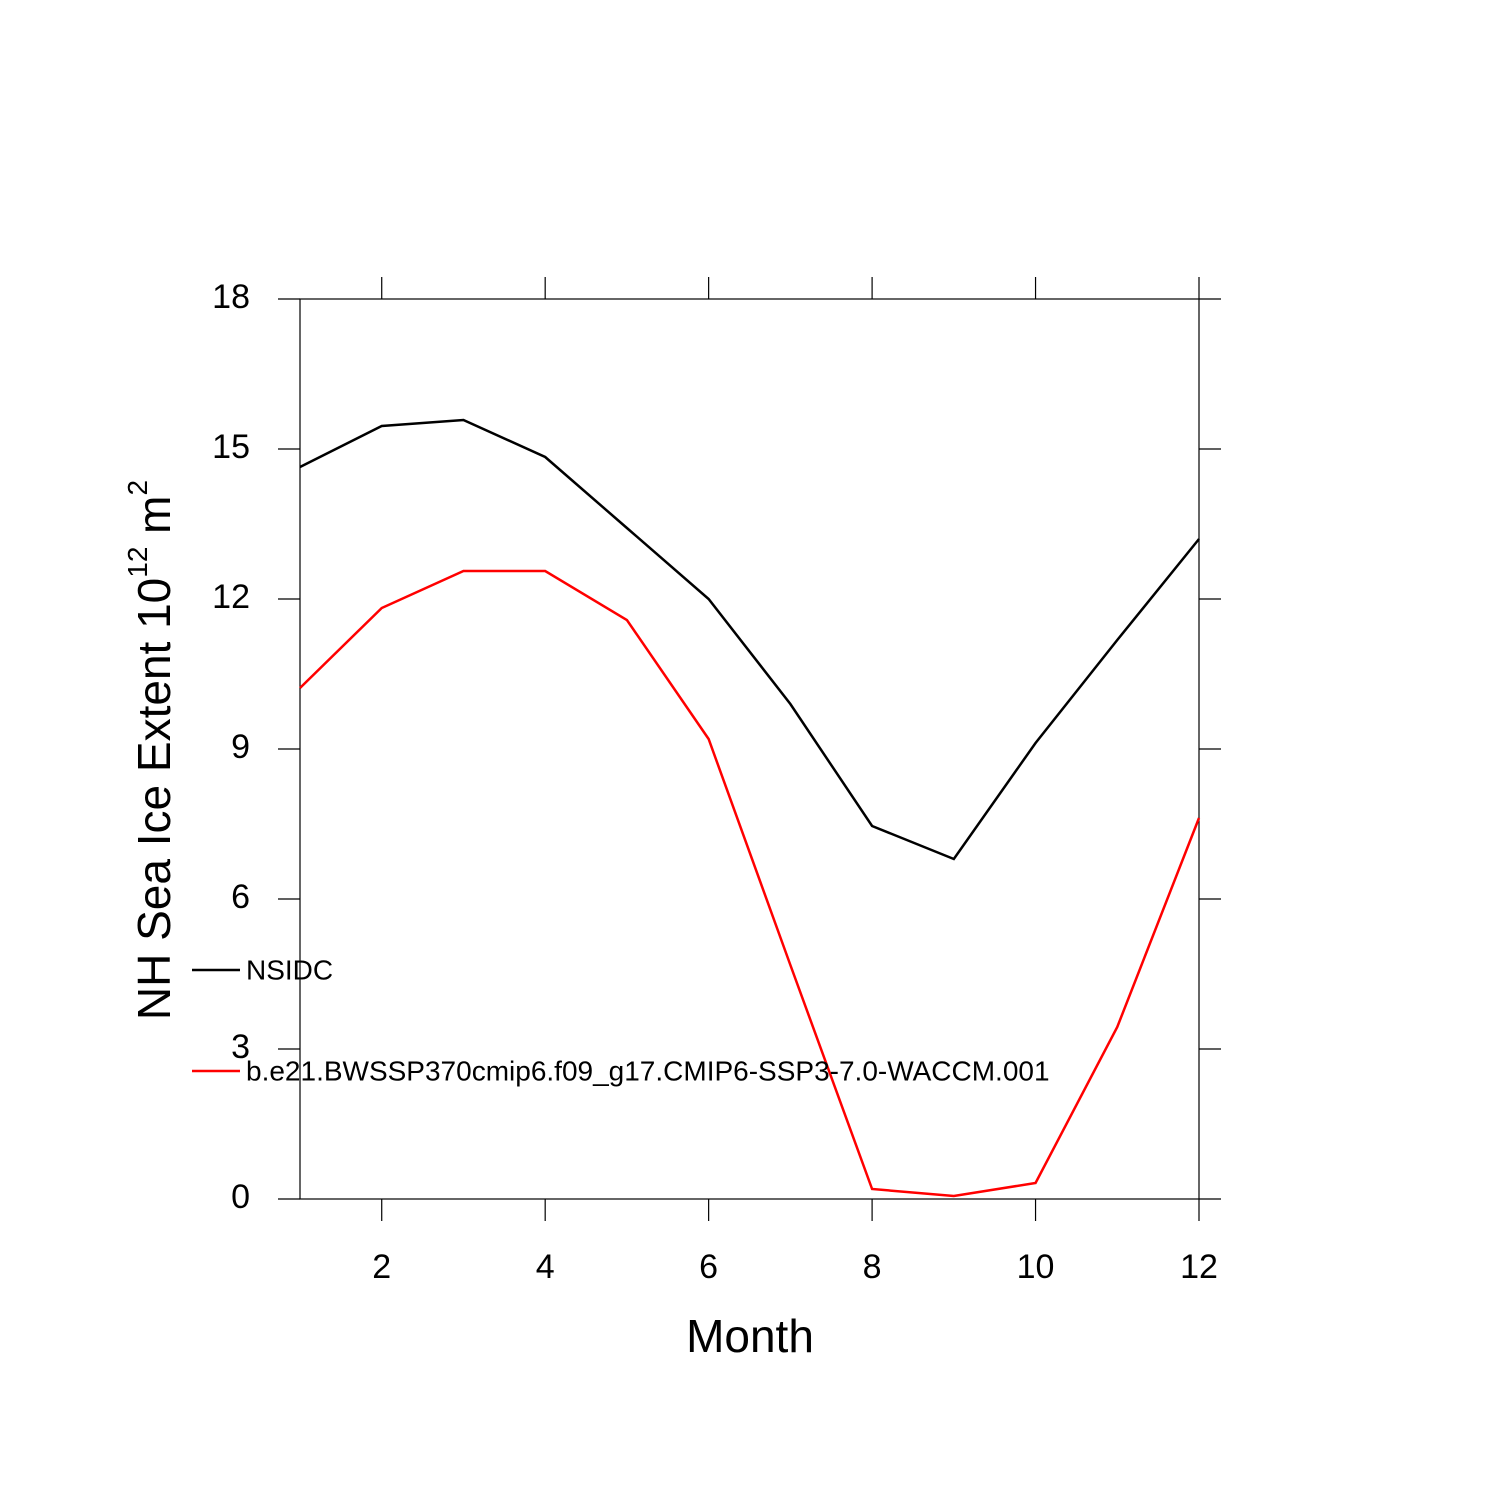 This screenshot has height=1500, width=1500. Describe the element at coordinates (154, 799) in the screenshot. I see `y-label-text: NH Sea Ice Extent 10` at that location.